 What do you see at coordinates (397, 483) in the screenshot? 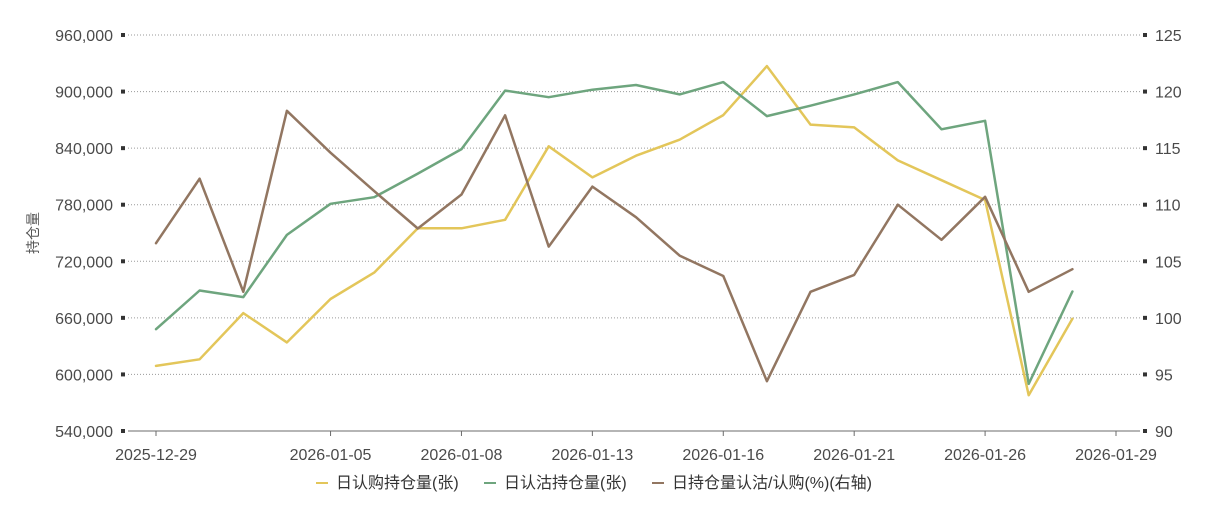
I see `legend-label: 日认购持仓量(张)` at bounding box center [397, 483].